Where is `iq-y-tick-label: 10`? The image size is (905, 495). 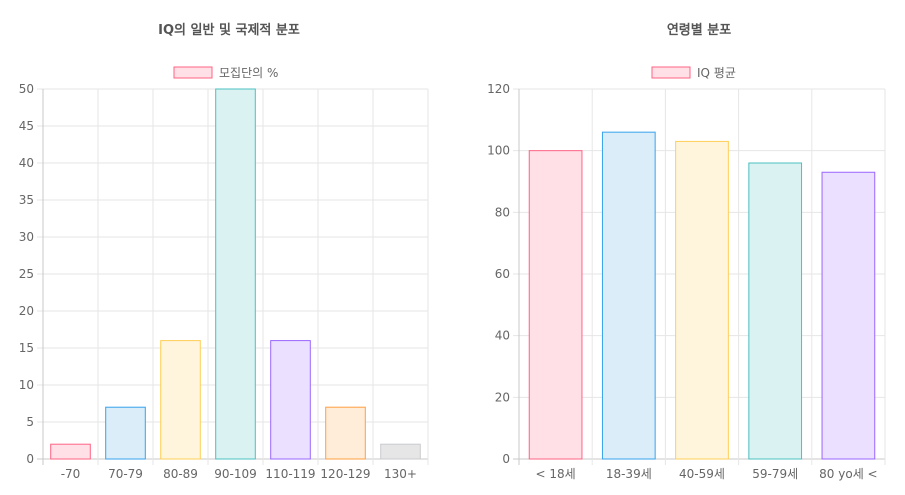 iq-y-tick-label: 10 is located at coordinates (26, 385).